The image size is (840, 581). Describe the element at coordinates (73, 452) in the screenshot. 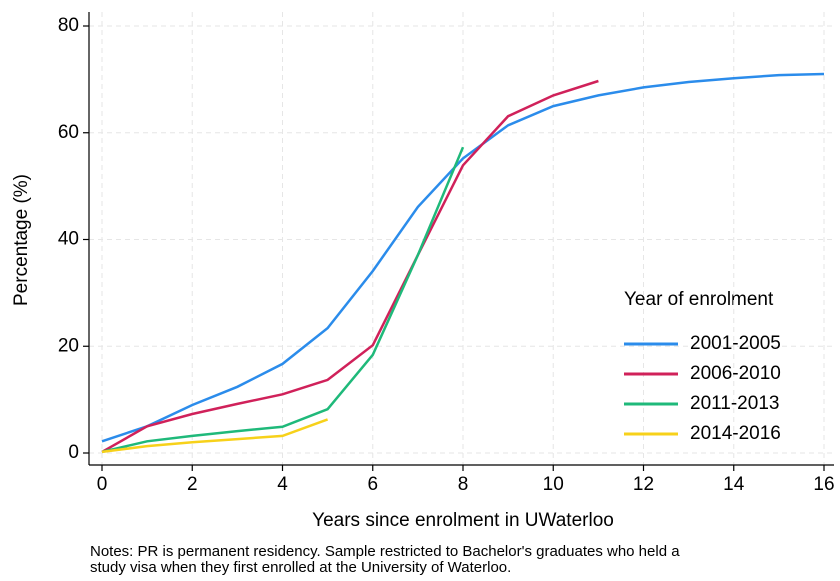

I see `y-tick-label: 0` at that location.